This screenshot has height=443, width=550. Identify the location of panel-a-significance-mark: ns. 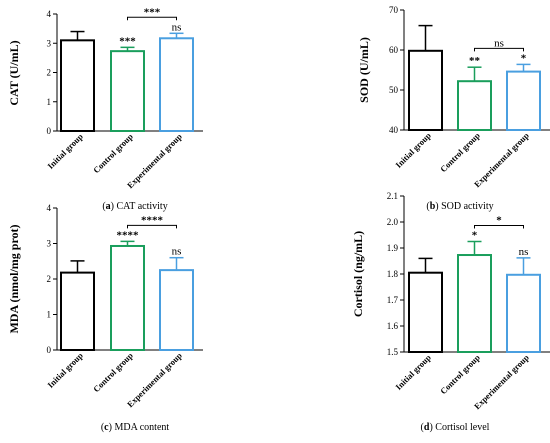
(177, 27).